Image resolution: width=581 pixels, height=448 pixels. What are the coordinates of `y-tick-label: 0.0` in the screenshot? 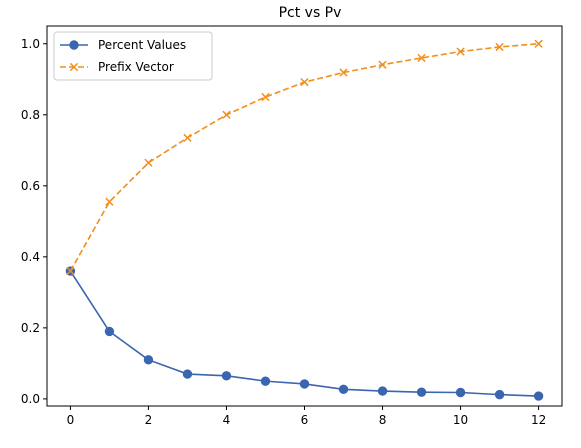 It's located at (30, 399).